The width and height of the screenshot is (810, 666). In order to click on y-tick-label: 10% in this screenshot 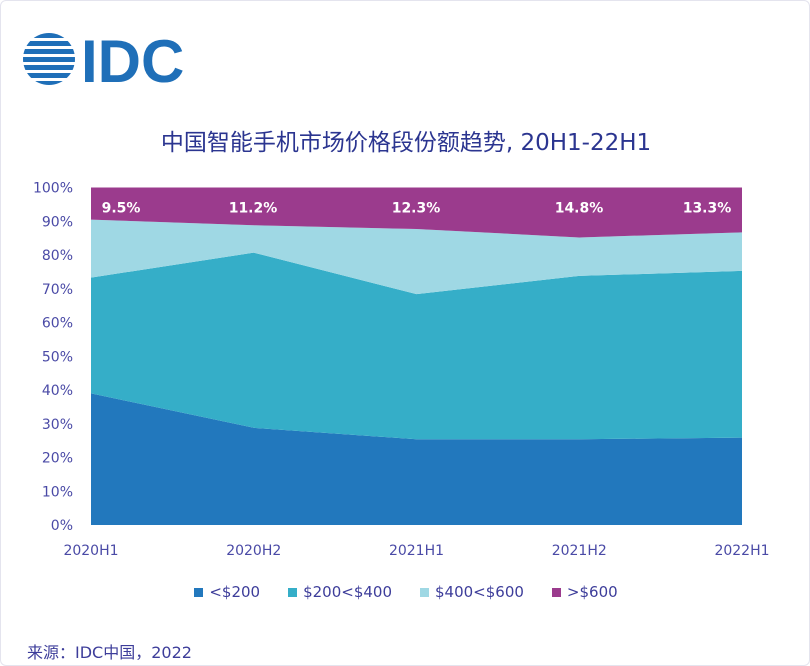, I will do `click(57, 492)`.